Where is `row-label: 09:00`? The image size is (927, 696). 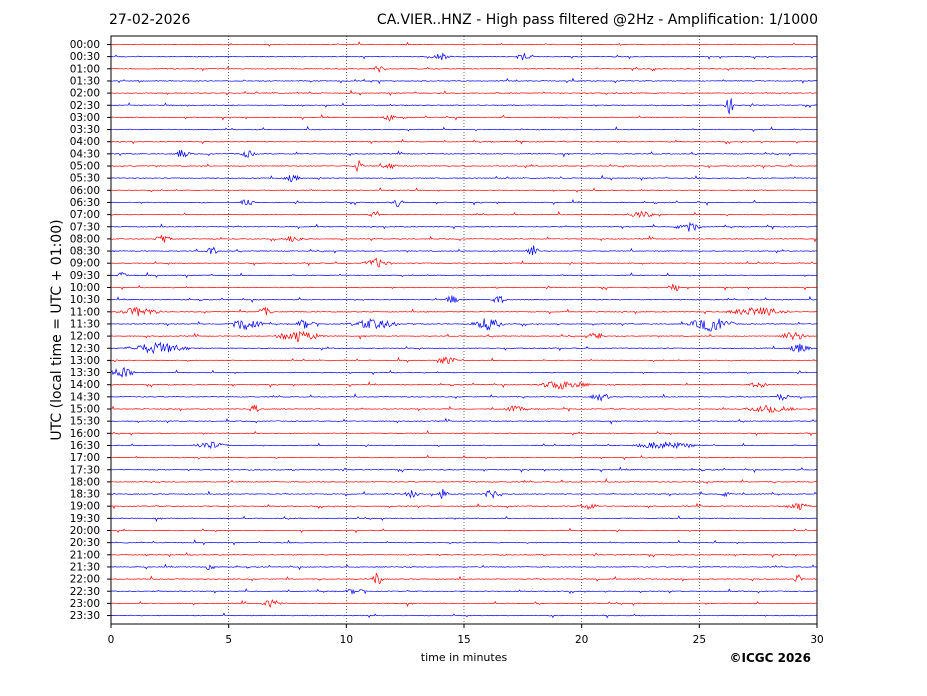 row-label: 09:00 is located at coordinates (85, 264).